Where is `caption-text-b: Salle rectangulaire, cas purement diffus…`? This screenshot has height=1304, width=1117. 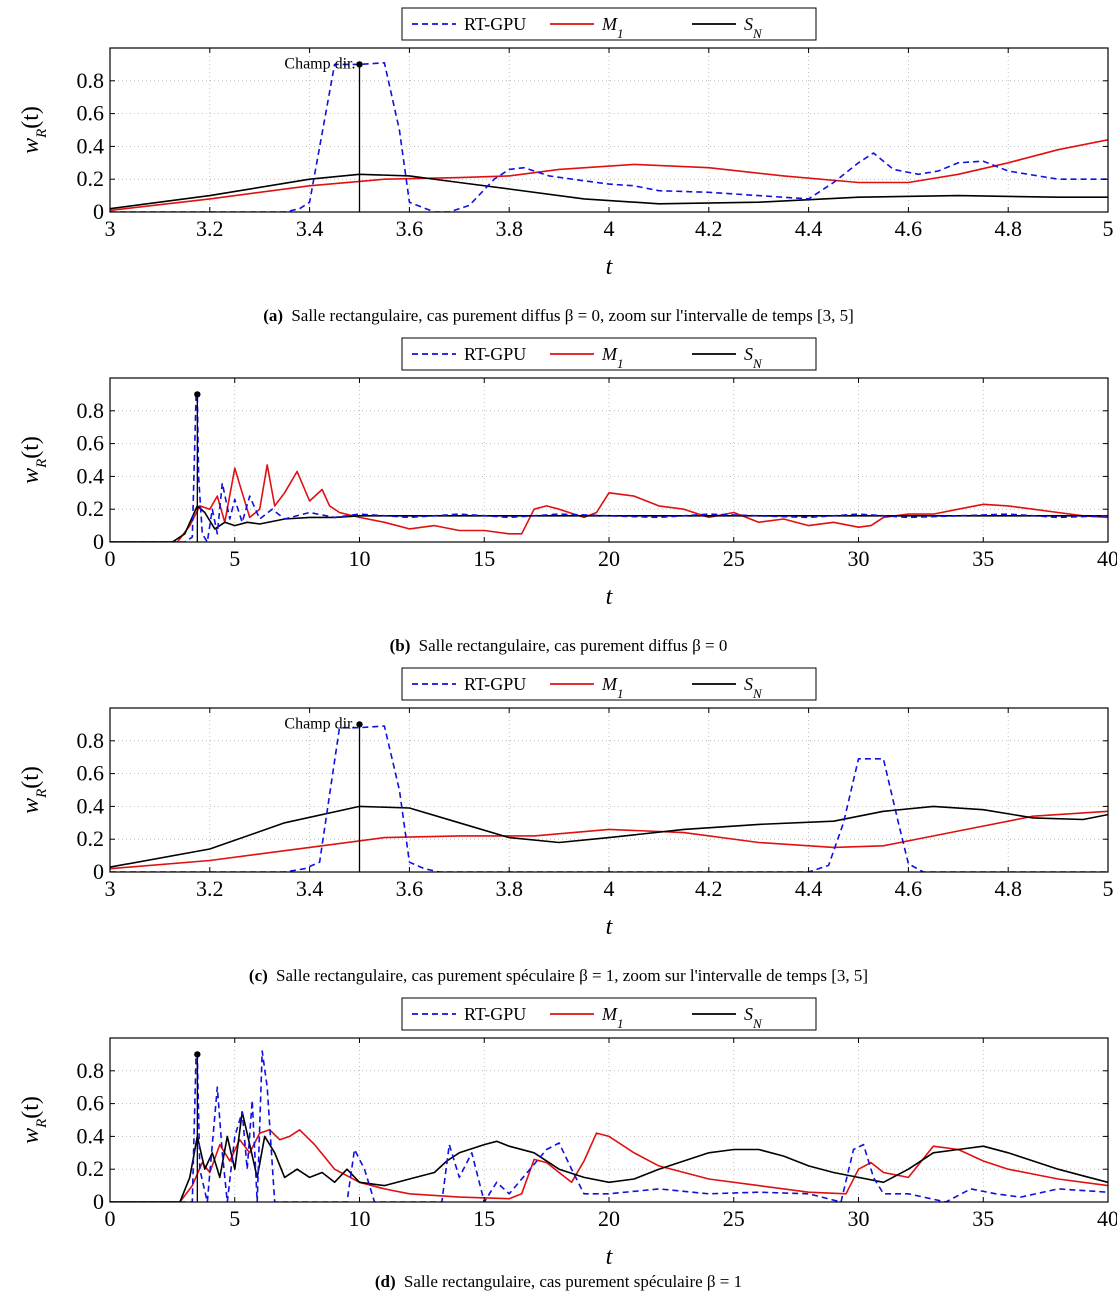 caption-text-b: Salle rectangulaire, cas purement diffus… is located at coordinates (573, 645).